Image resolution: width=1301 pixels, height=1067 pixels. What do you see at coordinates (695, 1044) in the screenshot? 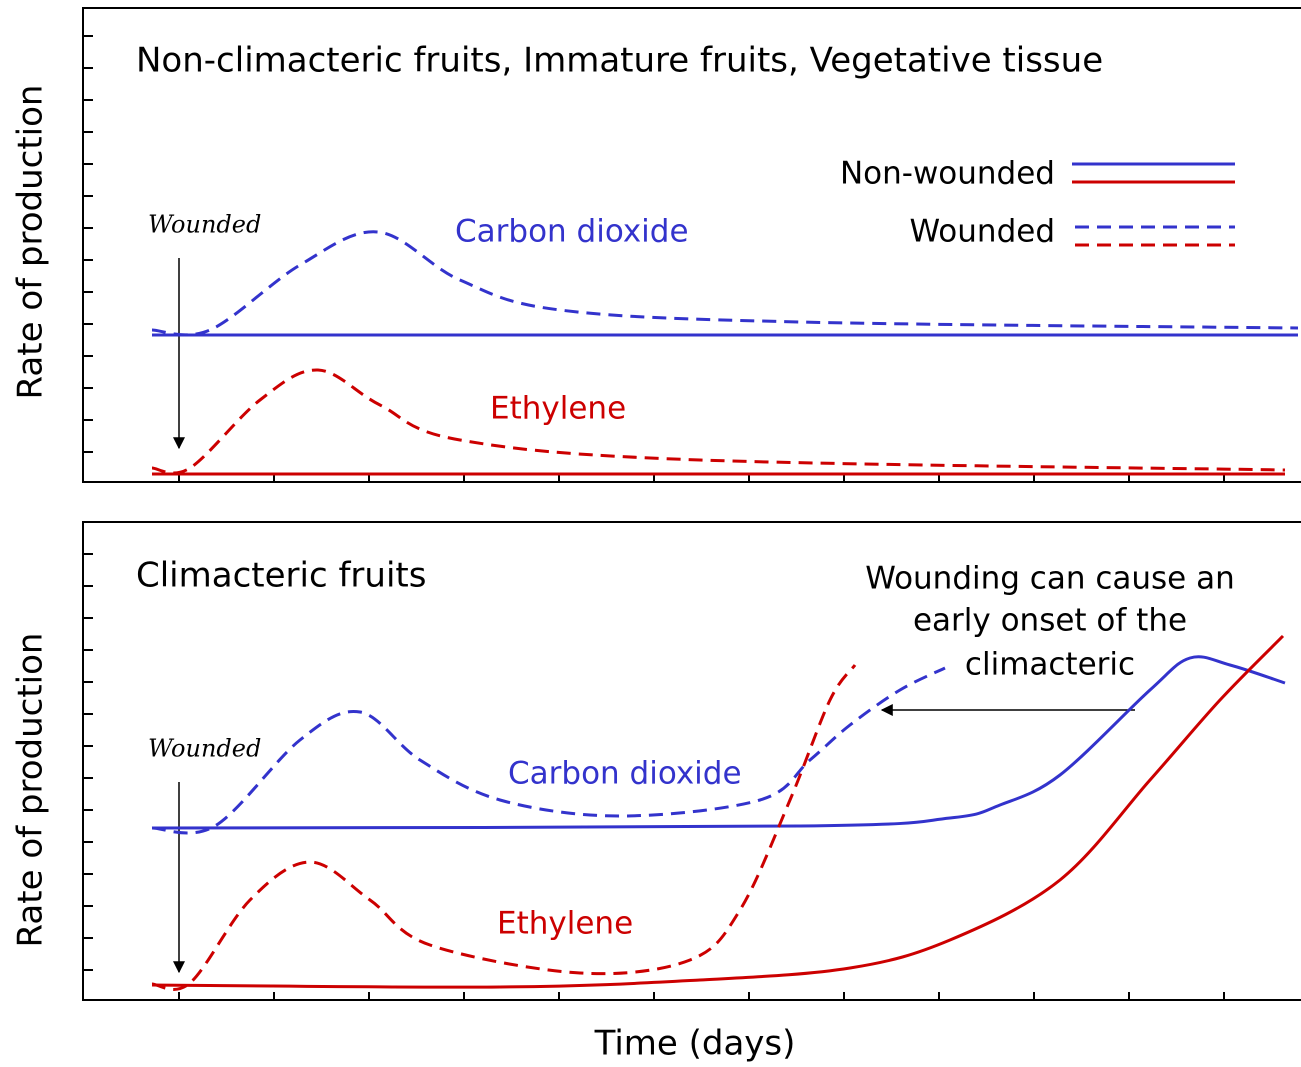
I see `x-label: Time (days)` at bounding box center [695, 1044].